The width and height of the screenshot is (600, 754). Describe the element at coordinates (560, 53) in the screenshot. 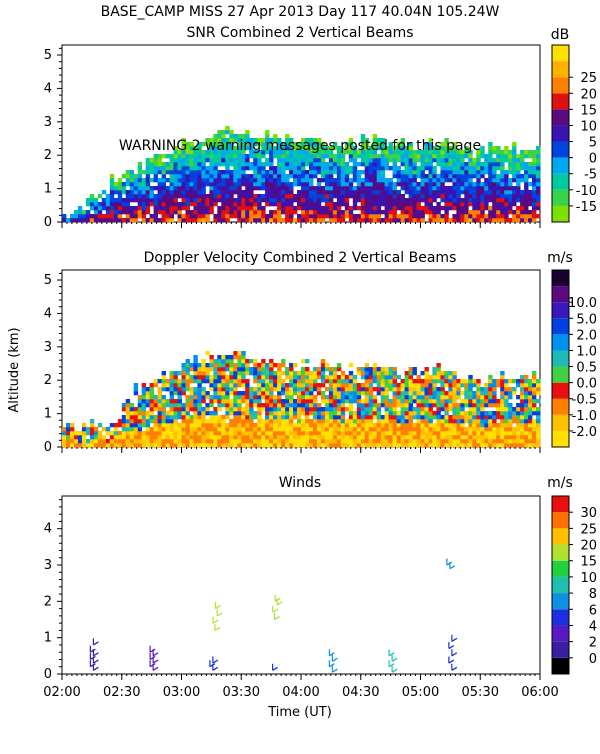

I see `snr-colorbar-swatch` at that location.